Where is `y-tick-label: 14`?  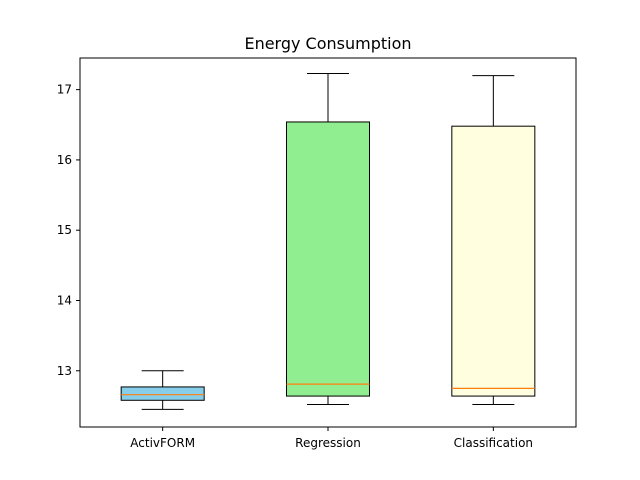 y-tick-label: 14 is located at coordinates (64, 300).